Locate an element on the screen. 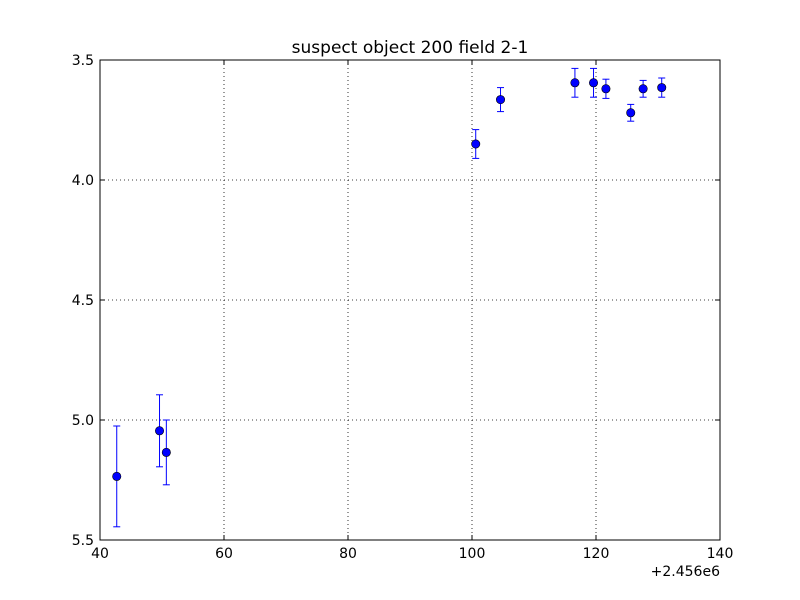 The image size is (800, 600). x-tick-label: 100 is located at coordinates (472, 554).